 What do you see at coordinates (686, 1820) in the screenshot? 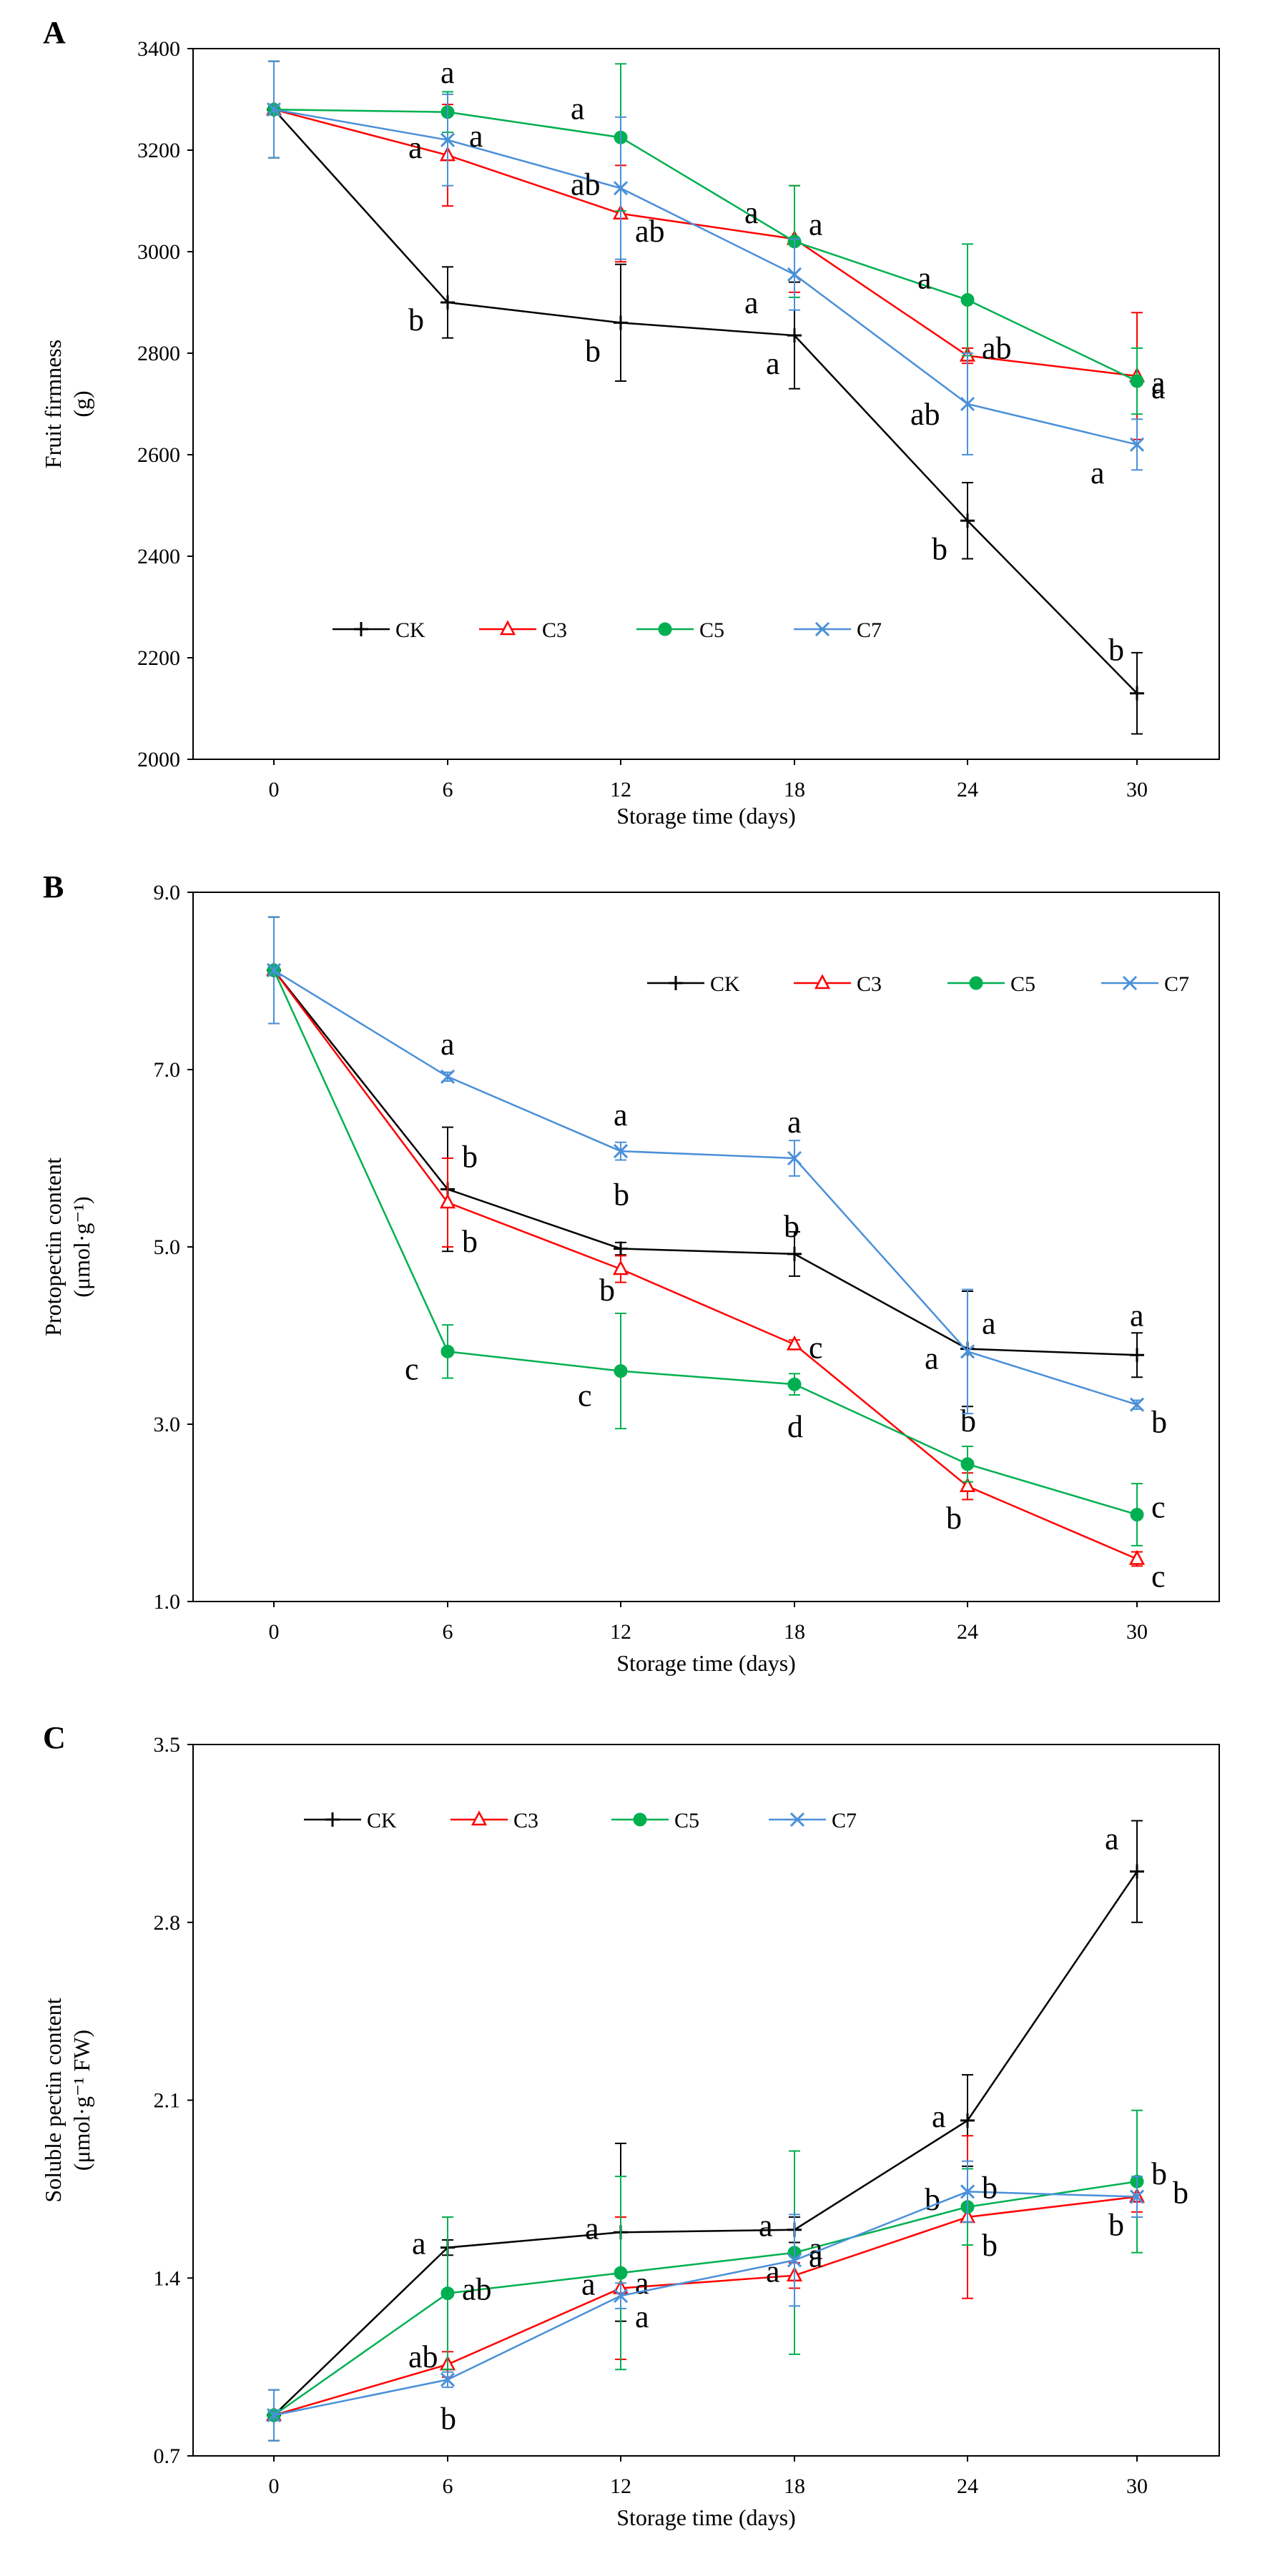
I see `legend-label: C5` at bounding box center [686, 1820].